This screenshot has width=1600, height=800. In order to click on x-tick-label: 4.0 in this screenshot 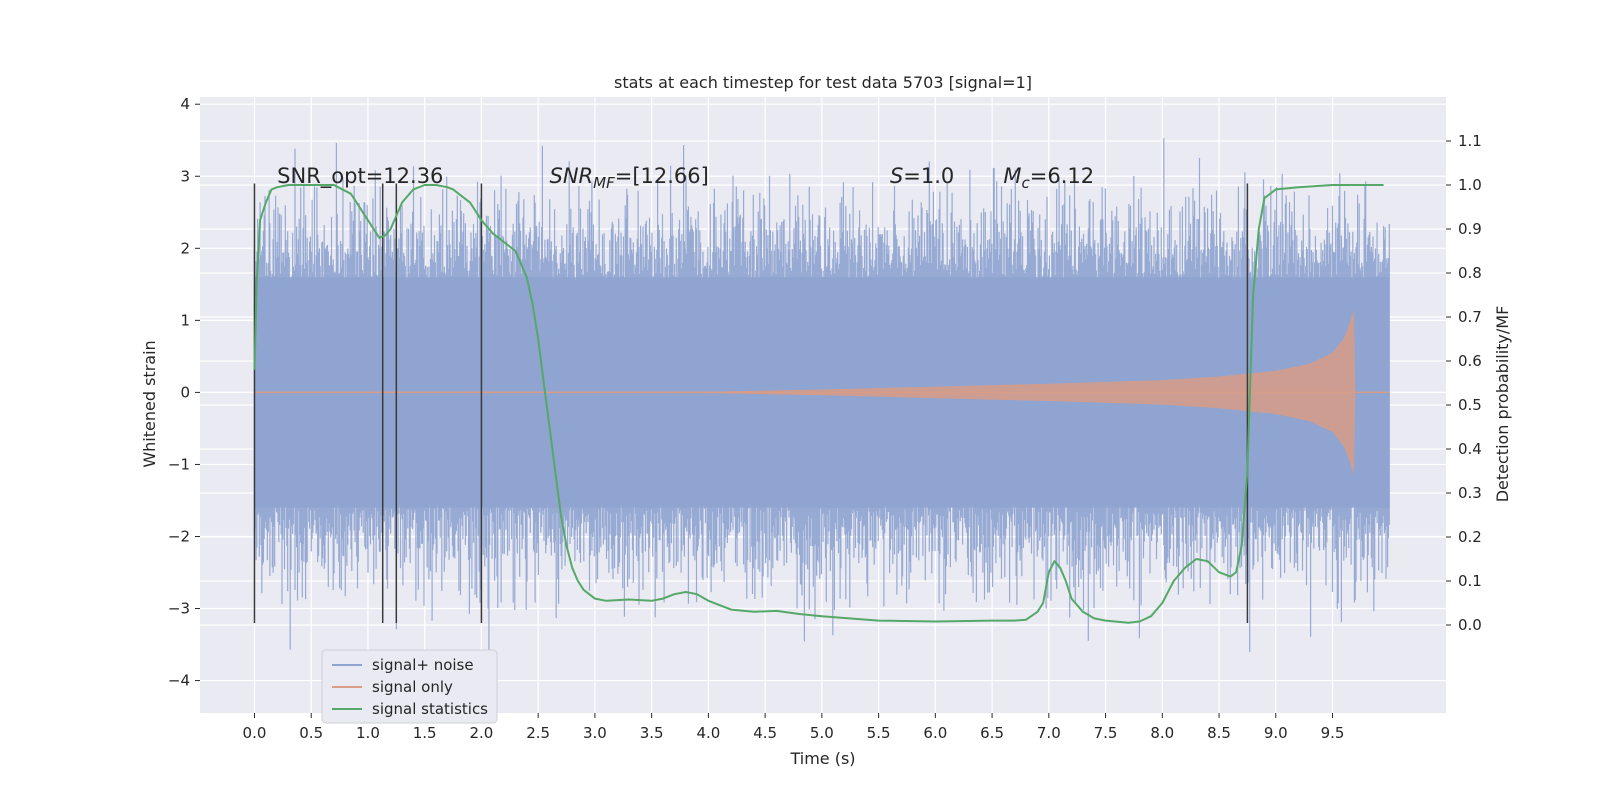, I will do `click(708, 733)`.